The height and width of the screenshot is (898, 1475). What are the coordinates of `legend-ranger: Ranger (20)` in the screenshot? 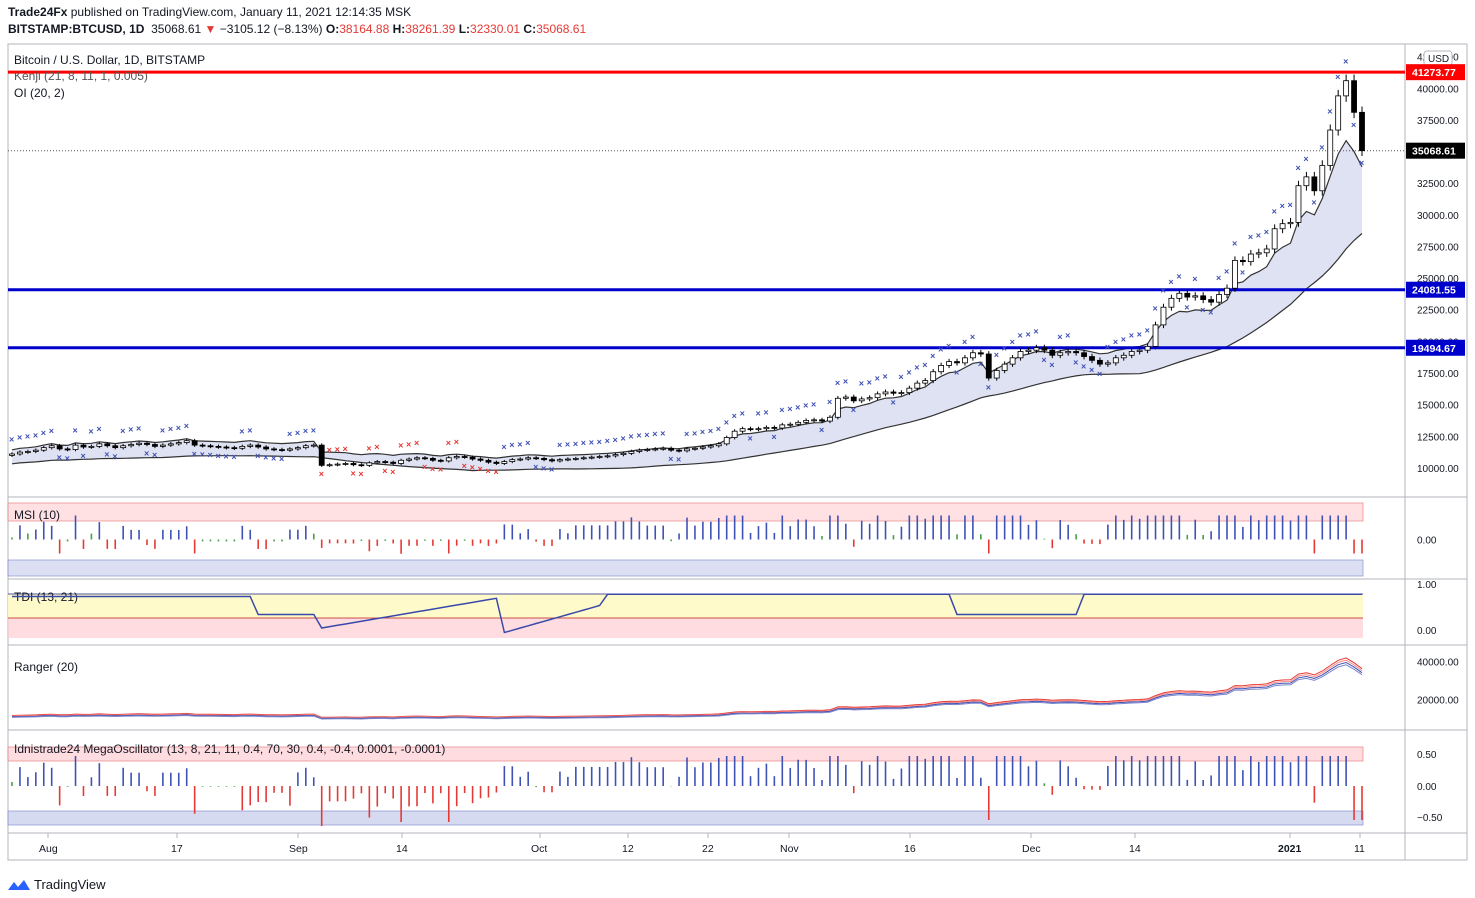 It's located at (46, 667).